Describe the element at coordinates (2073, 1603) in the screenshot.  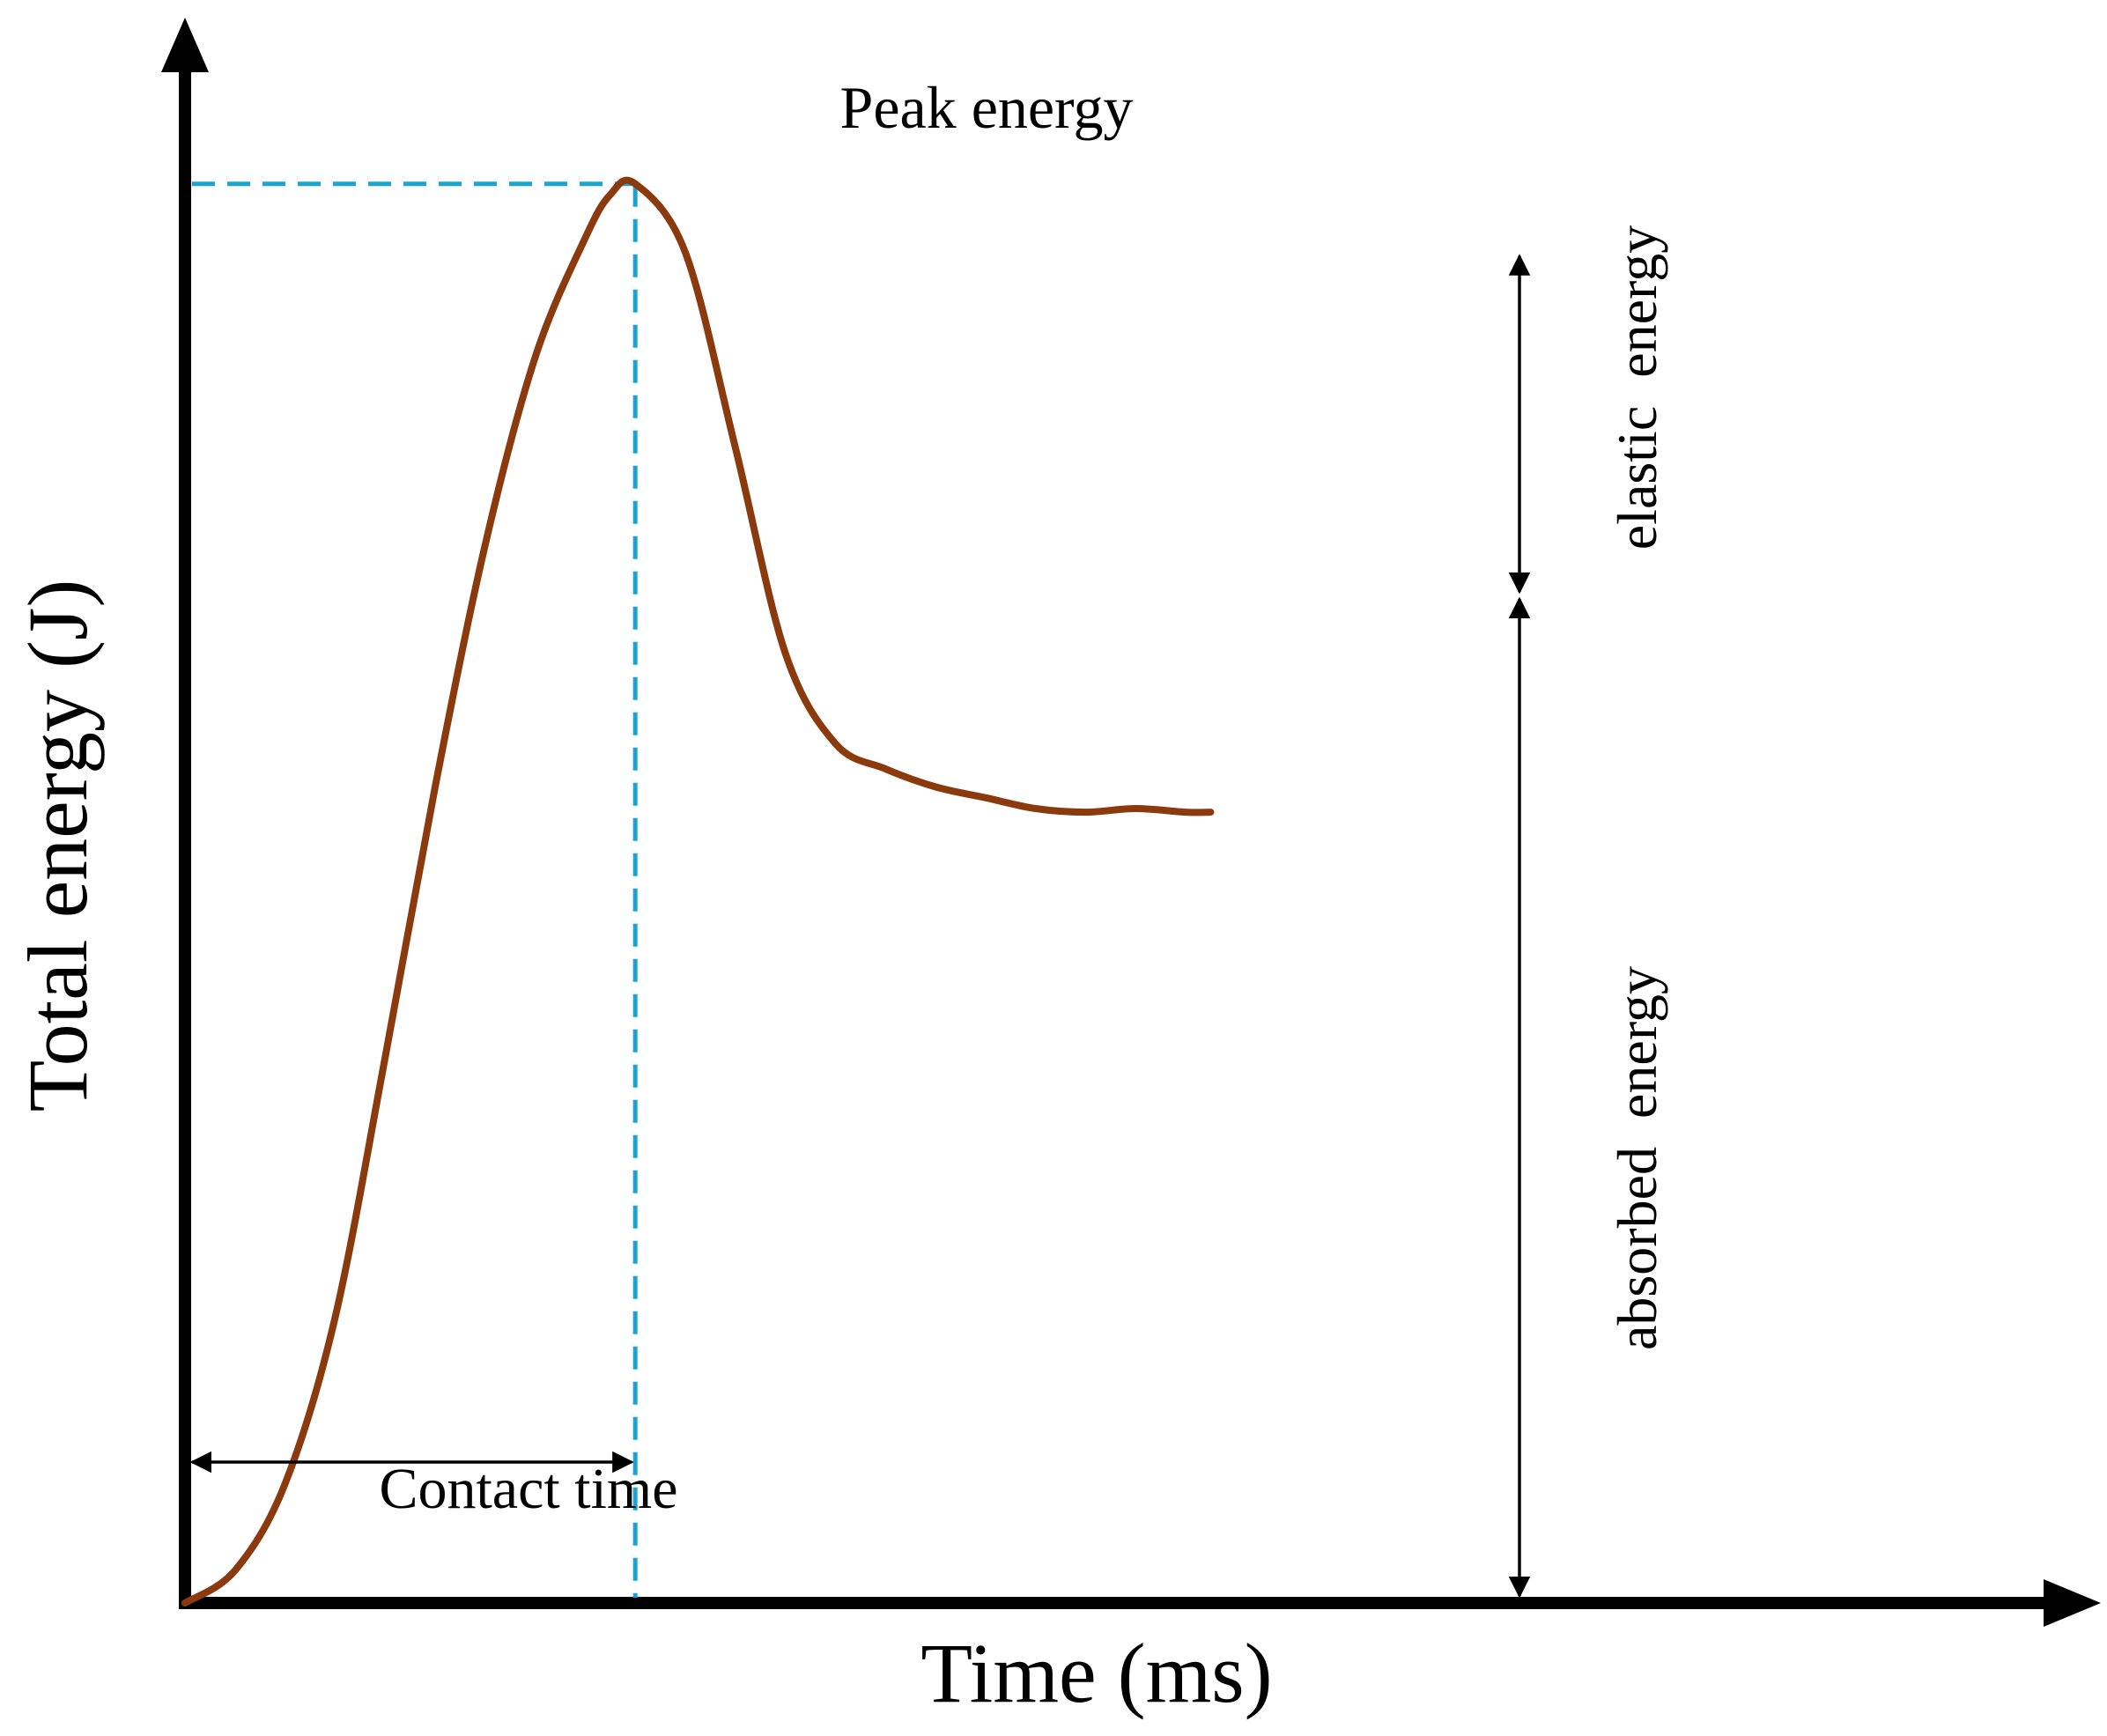
I see `x-axis-arrow` at that location.